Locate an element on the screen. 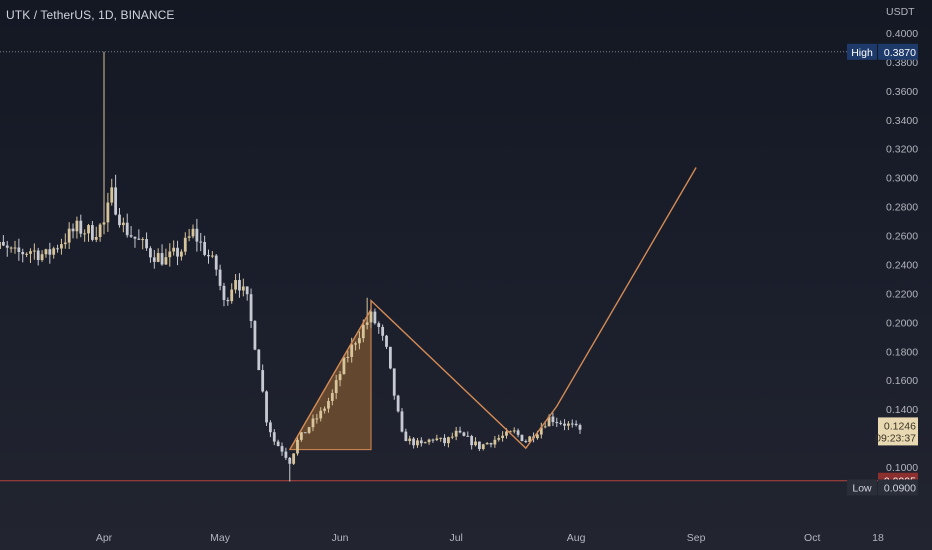  time-tick-label: Apr is located at coordinates (104, 538).